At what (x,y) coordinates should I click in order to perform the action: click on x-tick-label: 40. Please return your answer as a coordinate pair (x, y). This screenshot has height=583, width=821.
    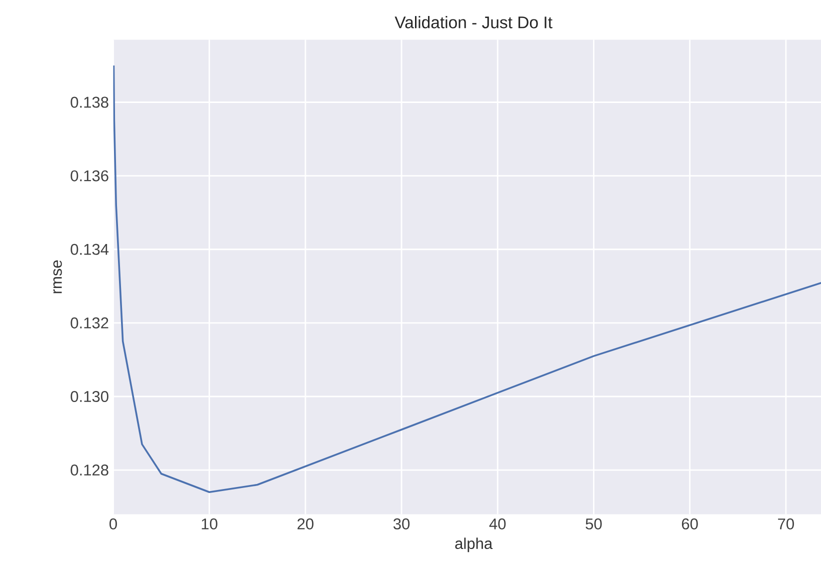
    Looking at the image, I should click on (497, 524).